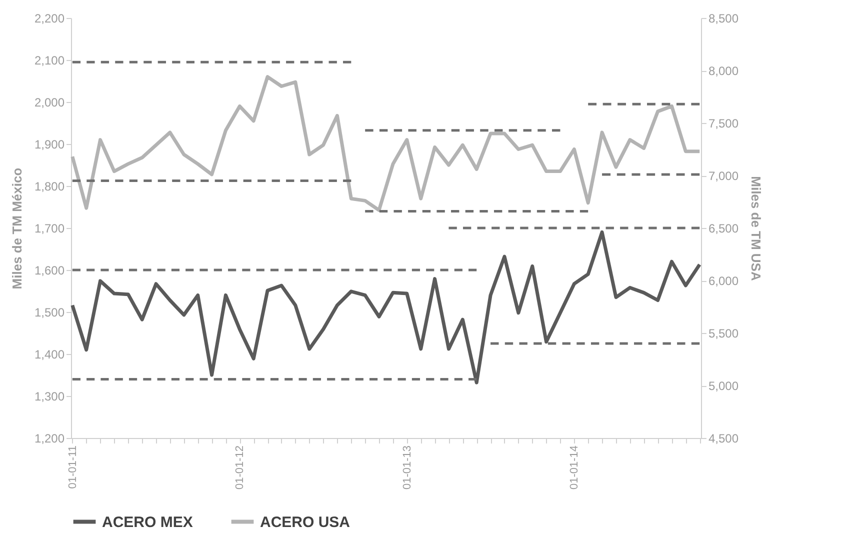 This screenshot has width=841, height=555. Describe the element at coordinates (49, 187) in the screenshot. I see `y-tick-label: 1,800` at that location.